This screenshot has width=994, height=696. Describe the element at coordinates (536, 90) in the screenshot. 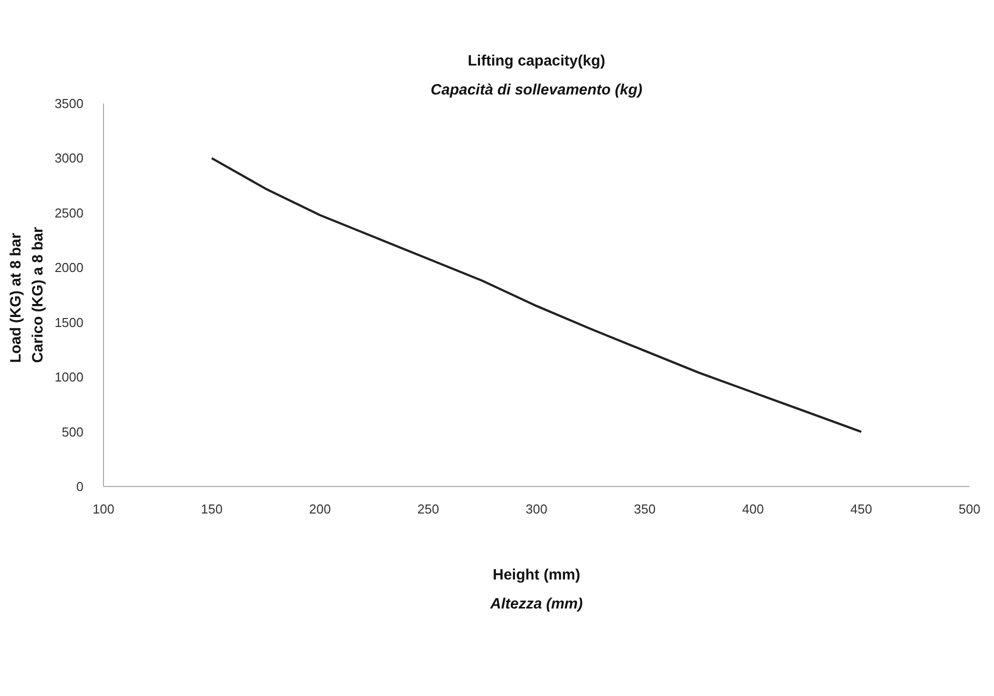

I see `chart-subtitle: Capacità di sollevamento (kg)` at that location.